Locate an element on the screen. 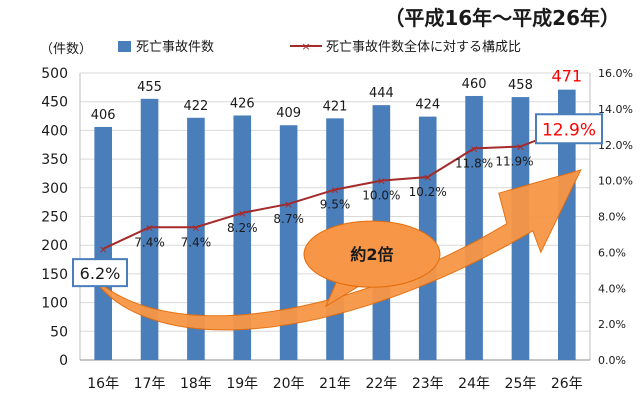  bar-value-label: 455 is located at coordinates (149, 87).